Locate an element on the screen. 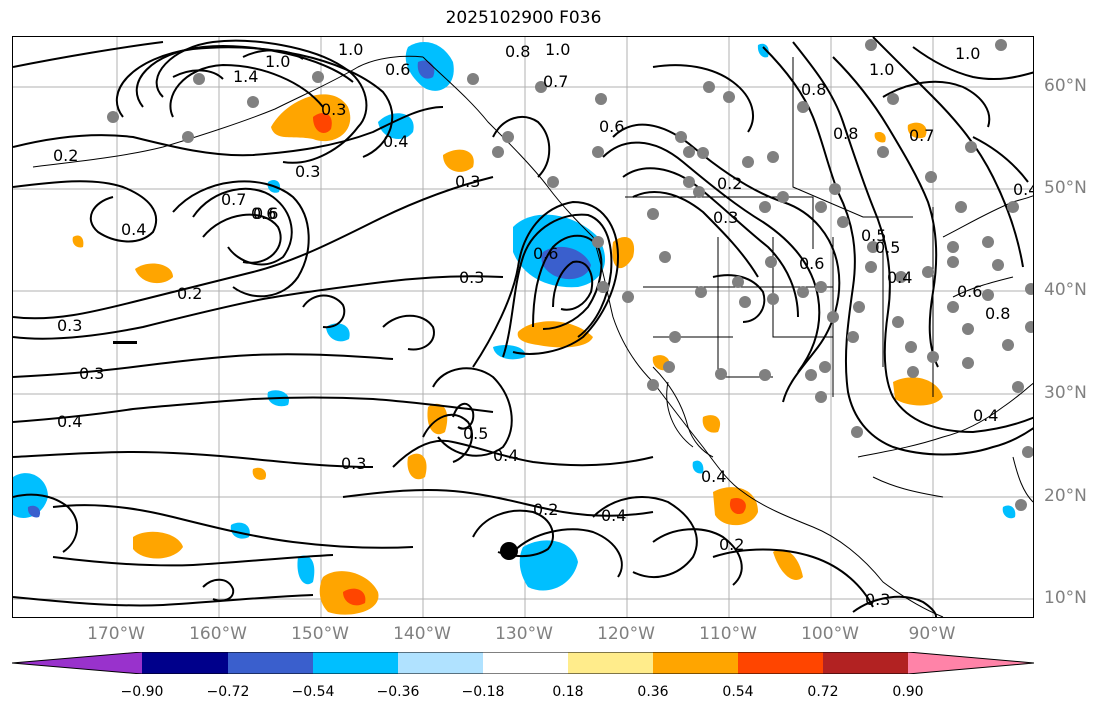  lon-label: 140°W is located at coordinates (422, 634).